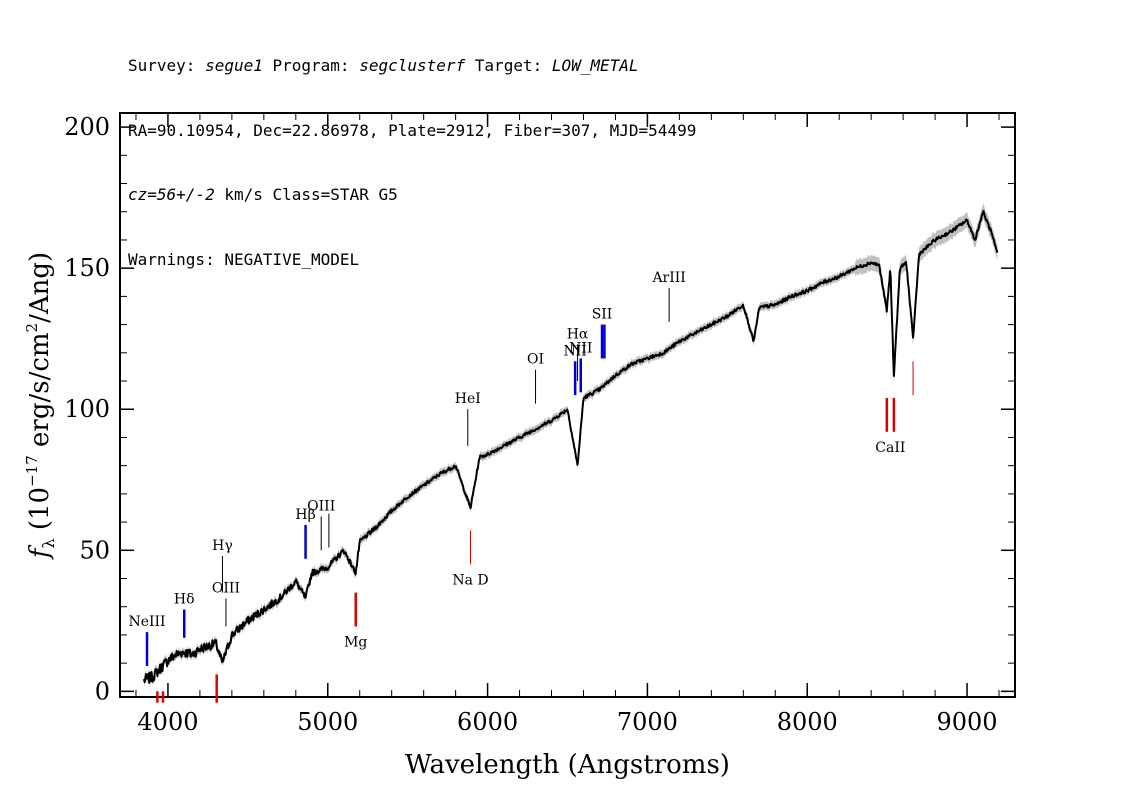 This screenshot has width=1134, height=810. Describe the element at coordinates (184, 600) in the screenshot. I see `line-label: Hδ` at that location.